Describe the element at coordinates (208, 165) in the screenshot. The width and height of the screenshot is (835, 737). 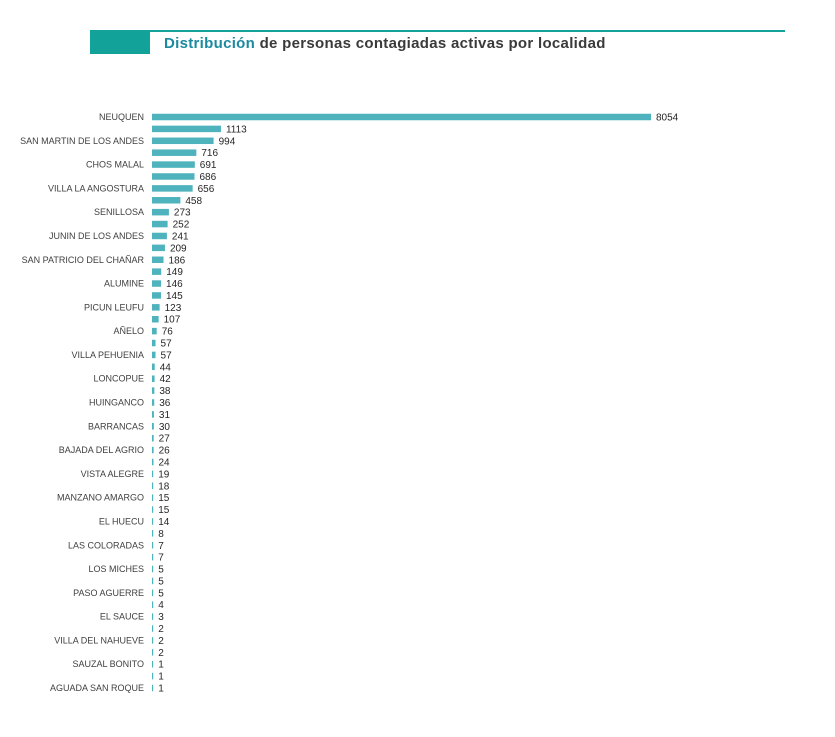
I see `data-label: 691` at that location.